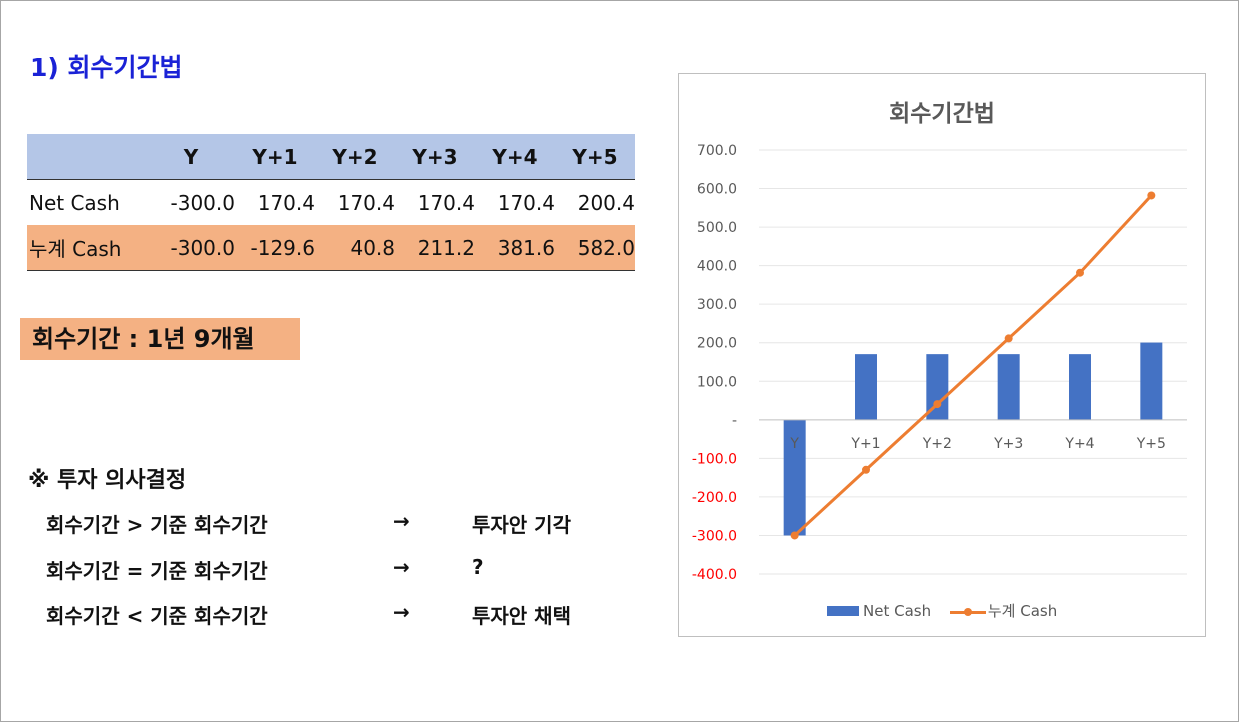 This screenshot has height=722, width=1239. Describe the element at coordinates (435, 157) in the screenshot. I see `table-header-cell: Y+3` at that location.